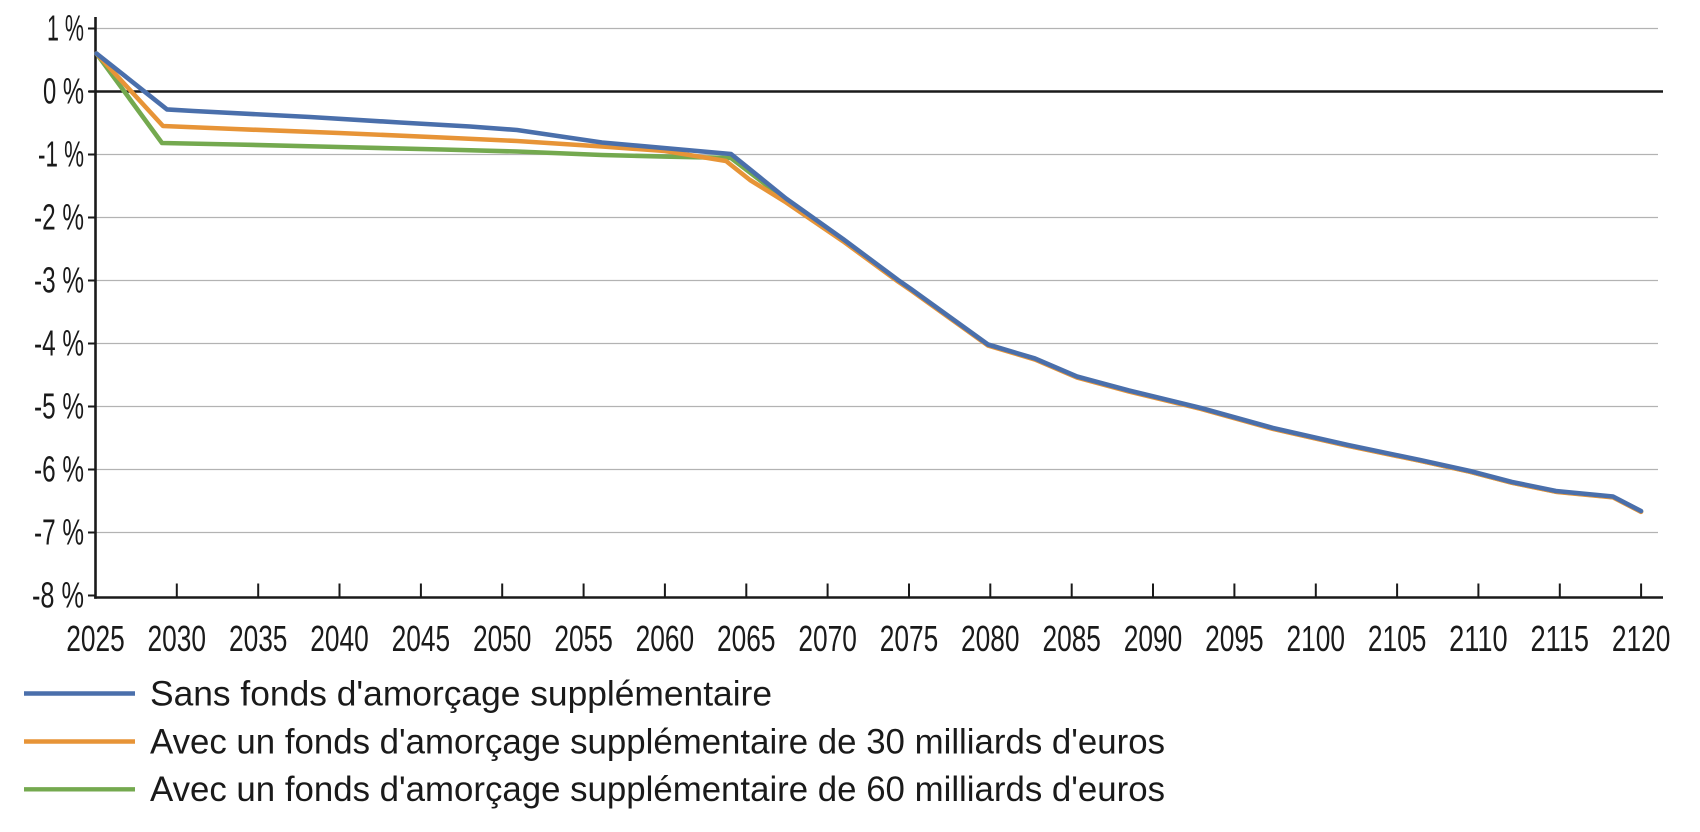 The image size is (1700, 832). What do you see at coordinates (65, 27) in the screenshot?
I see `svg-text: 1 %` at bounding box center [65, 27].